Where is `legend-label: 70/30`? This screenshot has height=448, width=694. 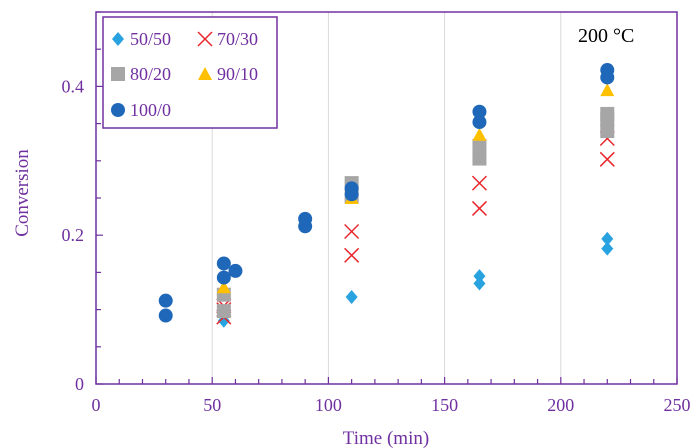 legend-label: 70/30 is located at coordinates (237, 39).